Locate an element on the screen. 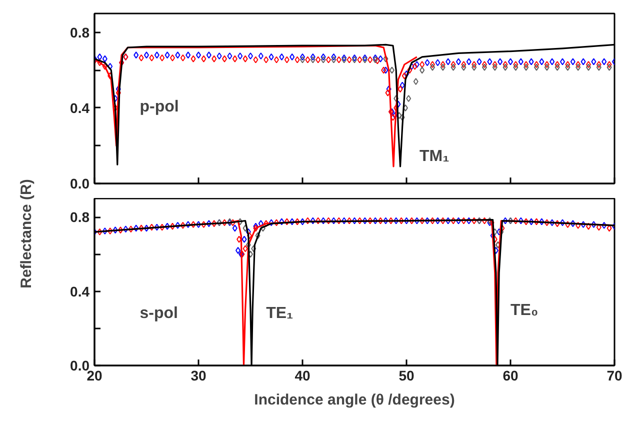  annotation: p-pol is located at coordinates (159, 107).